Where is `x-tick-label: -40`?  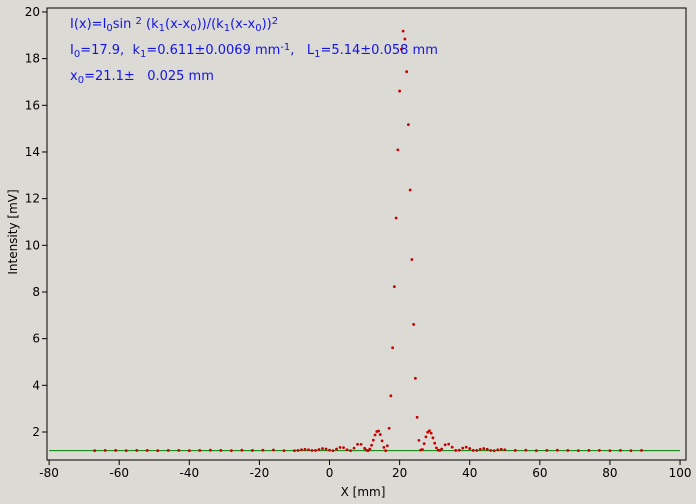 x-tick-label: -40 is located at coordinates (190, 473).